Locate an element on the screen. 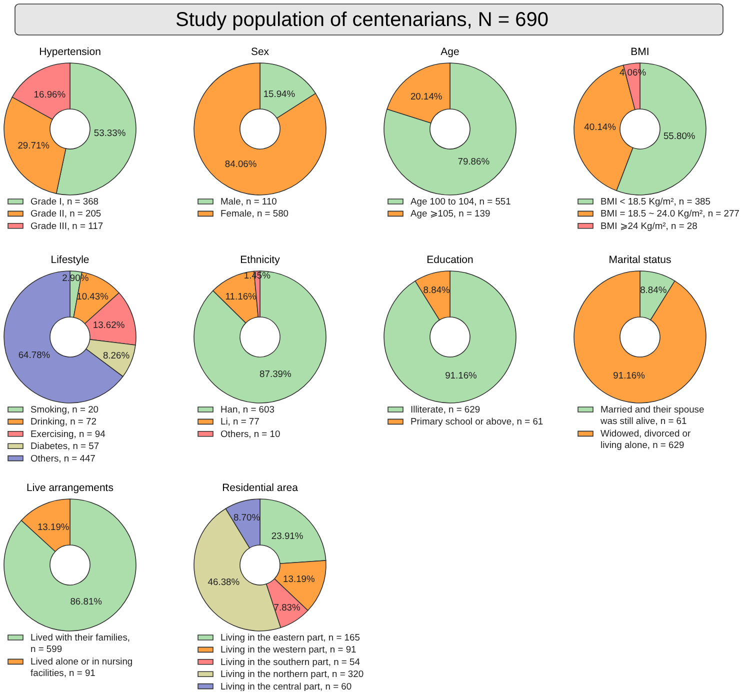 This screenshot has height=697, width=742. data-label: 29.71% is located at coordinates (34, 145).